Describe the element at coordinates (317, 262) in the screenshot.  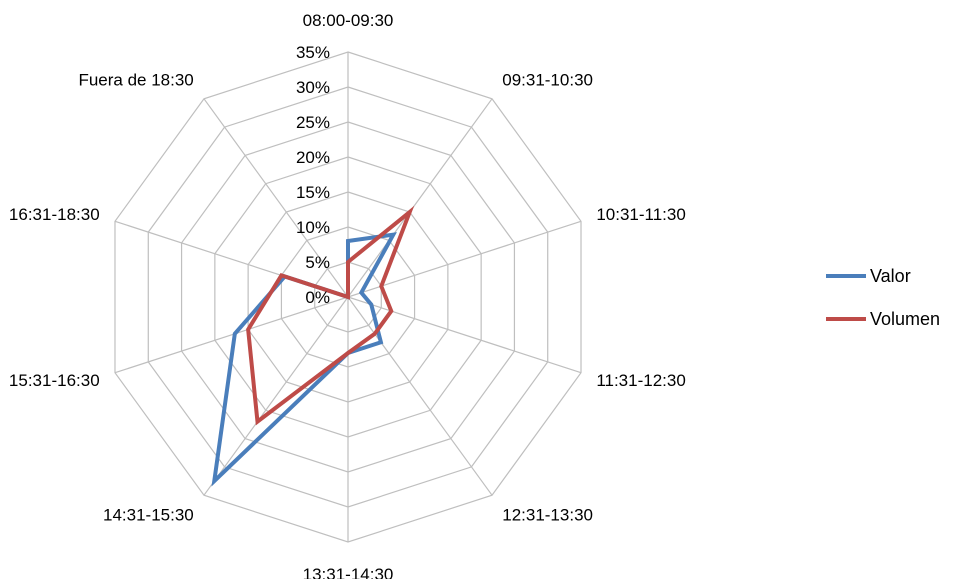
I see `tick-label: 5%` at that location.